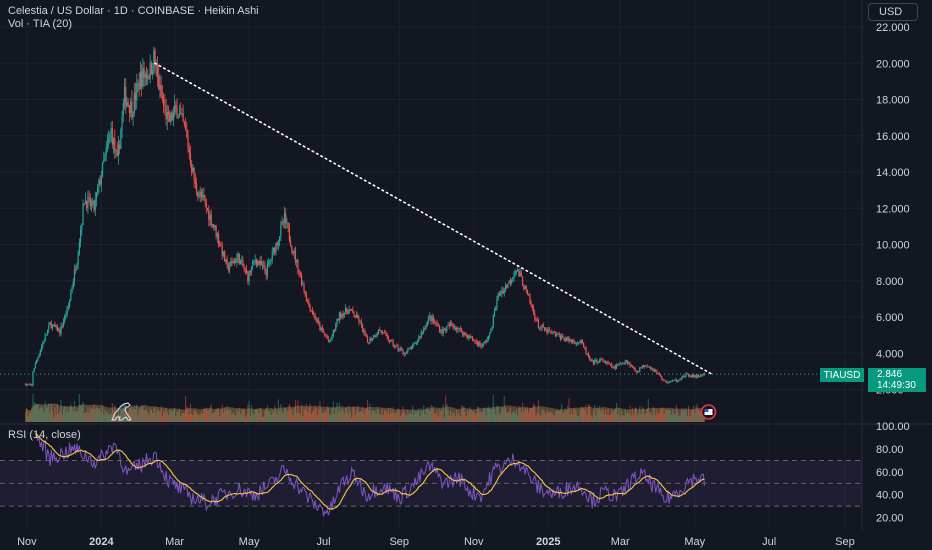 This screenshot has width=932, height=550. I want to click on rsi-tick-label: 100.00, so click(893, 427).